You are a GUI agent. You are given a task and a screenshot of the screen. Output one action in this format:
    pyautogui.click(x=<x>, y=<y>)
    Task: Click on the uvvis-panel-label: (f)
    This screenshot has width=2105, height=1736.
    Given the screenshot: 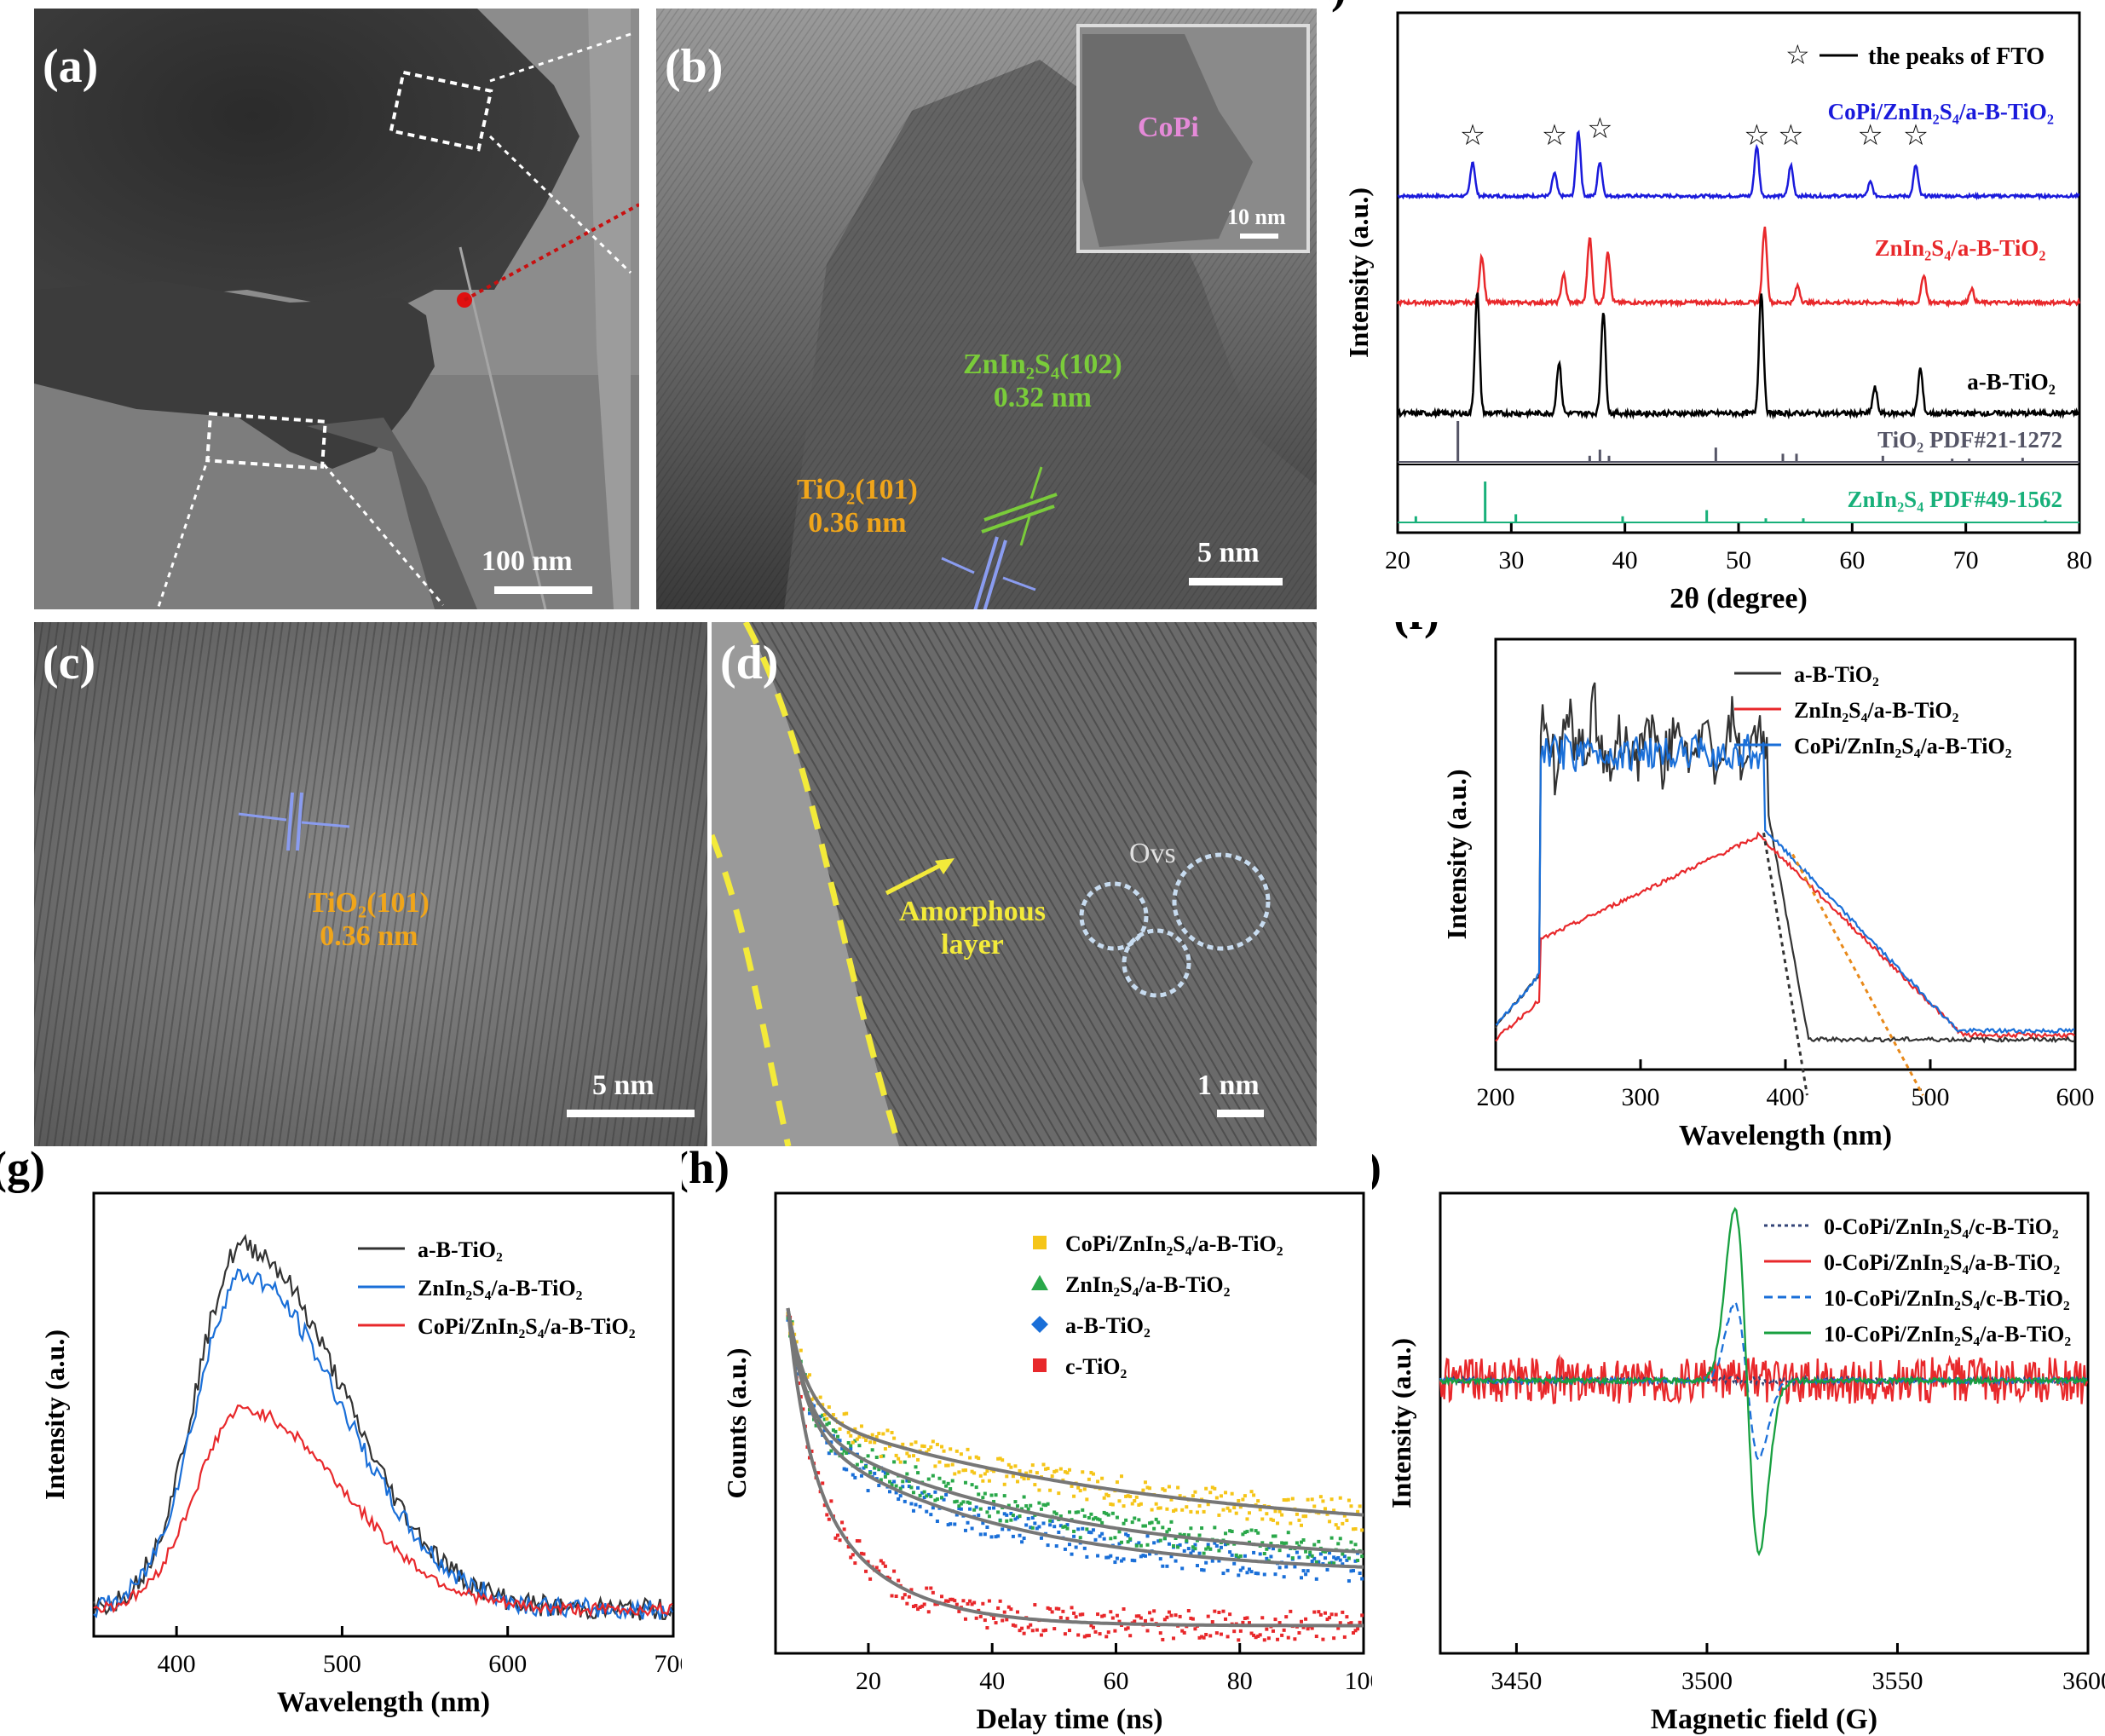 What is the action you would take?
    pyautogui.click(x=1416, y=630)
    